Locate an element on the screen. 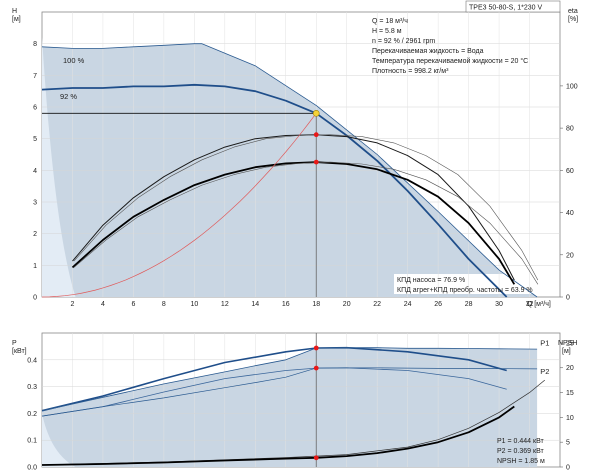 The image size is (600, 474). eta-total-label: КПД агрег+КПД преобр. частоты = 63.9 % is located at coordinates (465, 290).